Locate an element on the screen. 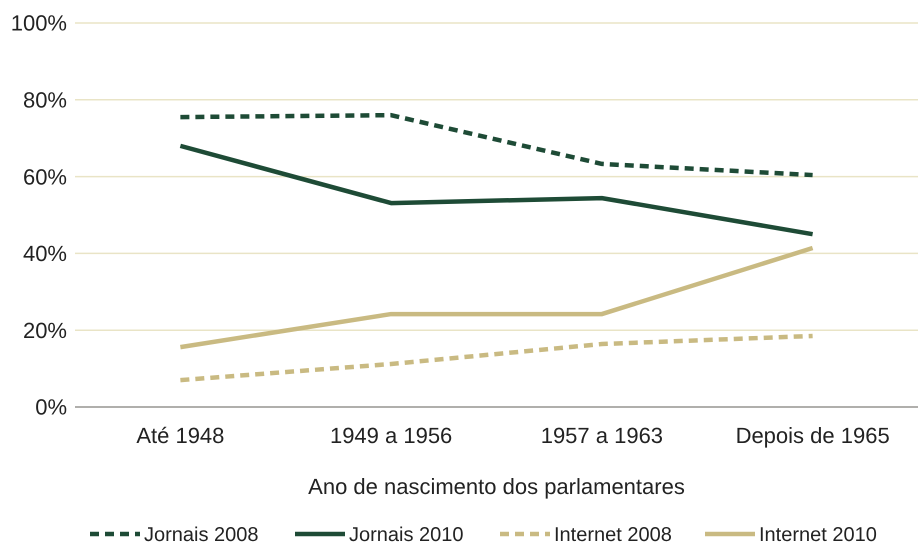 This screenshot has width=918, height=552. y-tick-label: 80% is located at coordinates (44, 100).